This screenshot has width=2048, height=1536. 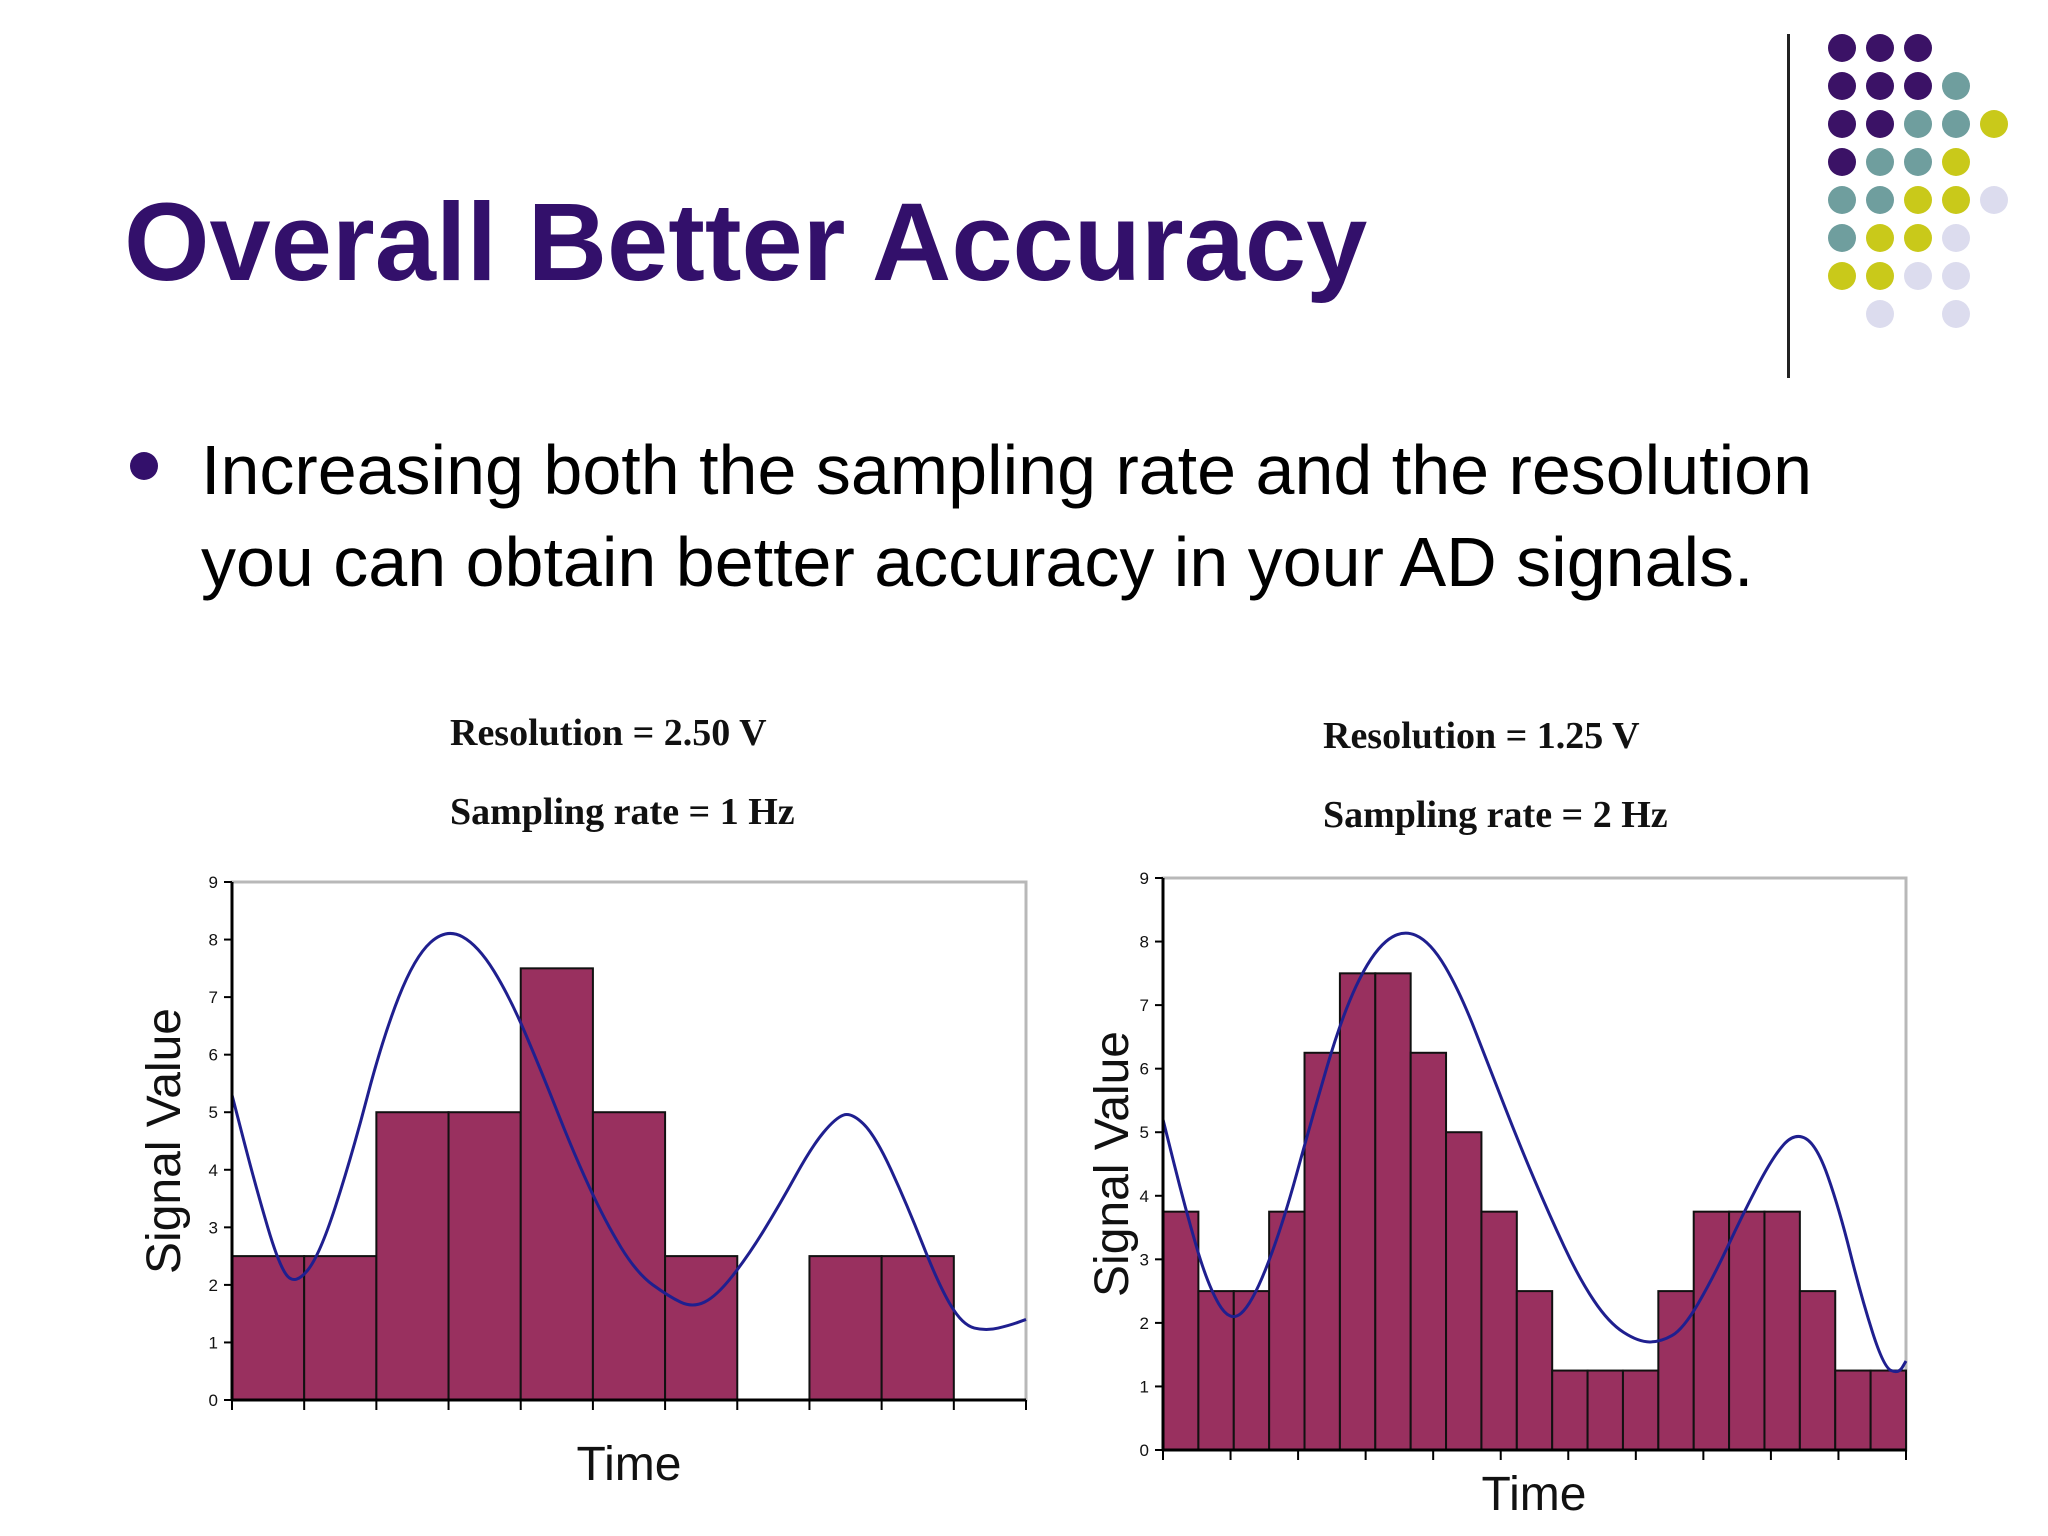 I want to click on chart-caption-resolution: Resolution = 1.25 V, so click(x=1481, y=736).